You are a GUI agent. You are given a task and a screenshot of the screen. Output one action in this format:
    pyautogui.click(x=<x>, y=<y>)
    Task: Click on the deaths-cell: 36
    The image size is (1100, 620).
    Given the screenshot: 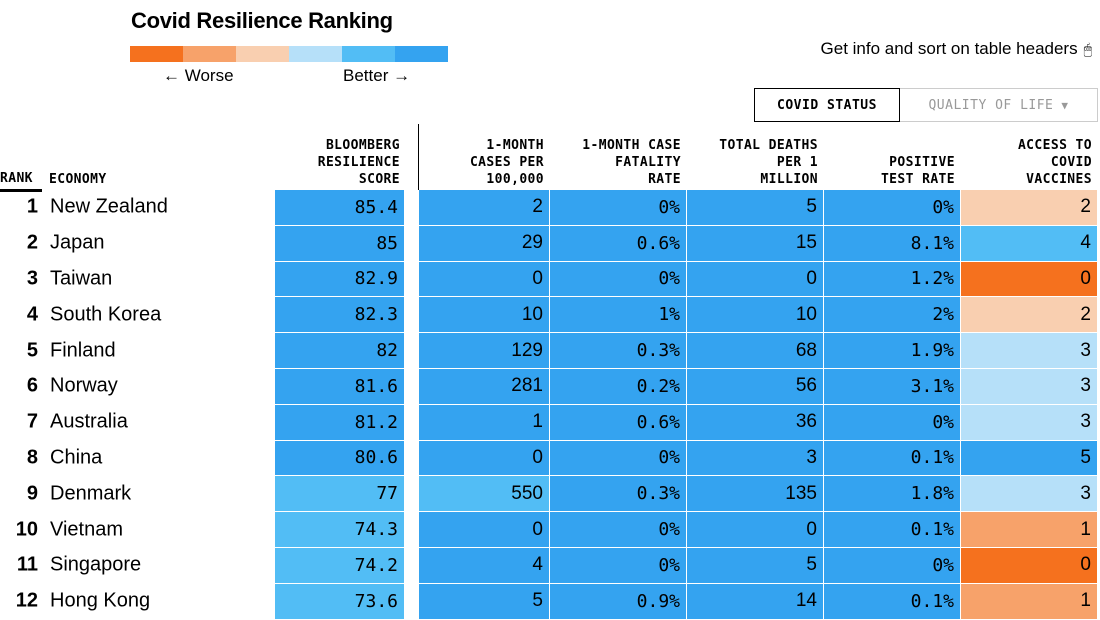 What is the action you would take?
    pyautogui.click(x=755, y=422)
    